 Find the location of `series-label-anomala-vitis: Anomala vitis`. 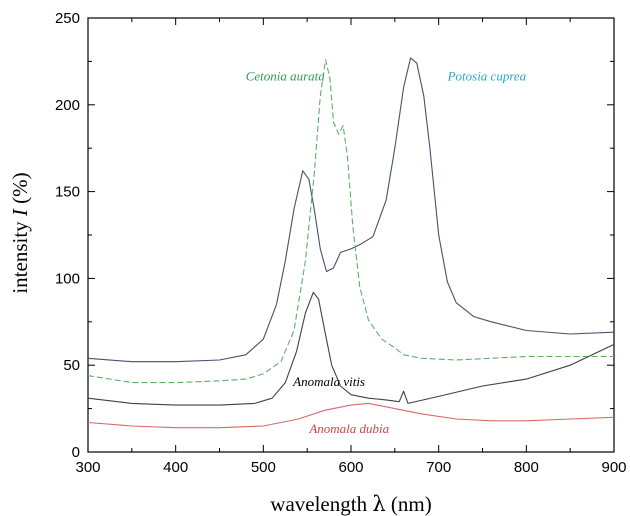

series-label-anomala-vitis: Anomala vitis is located at coordinates (328, 381).